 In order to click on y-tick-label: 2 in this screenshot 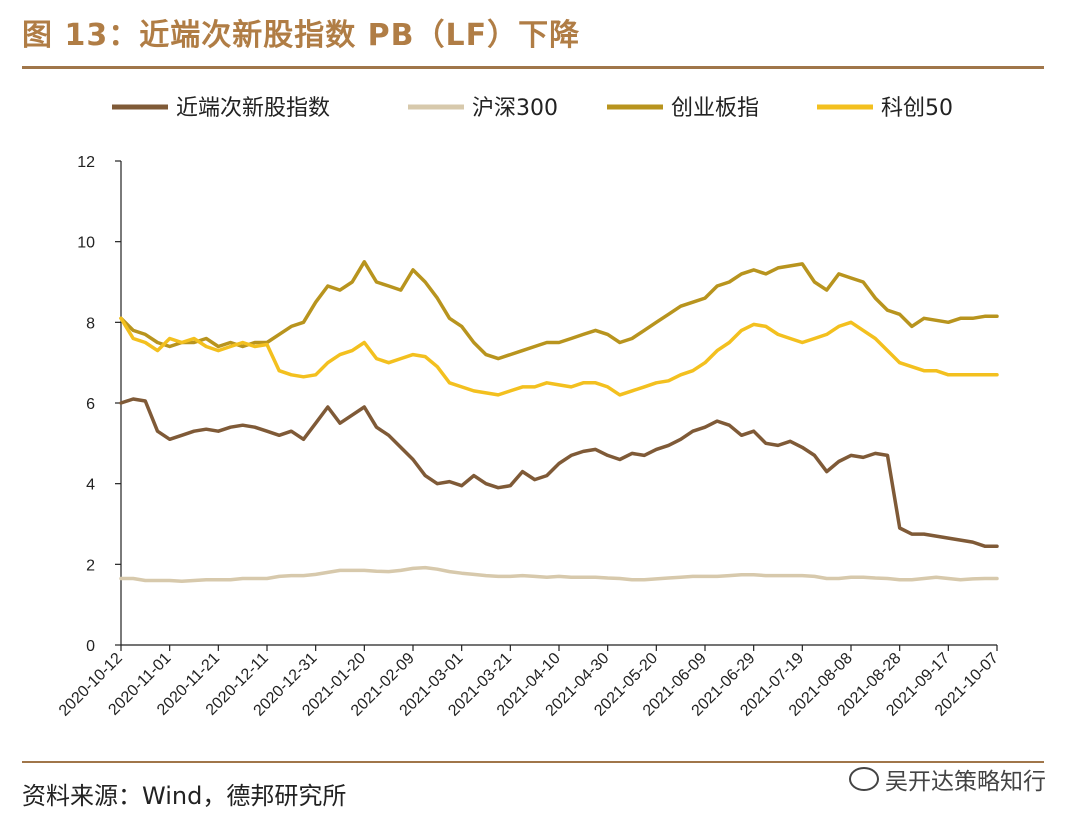, I will do `click(90, 565)`.